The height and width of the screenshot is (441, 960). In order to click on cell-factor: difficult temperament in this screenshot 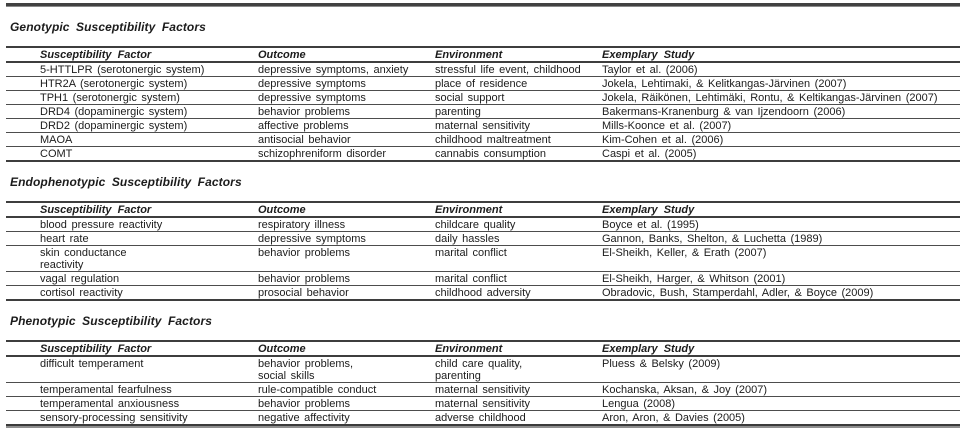, I will do `click(92, 364)`.